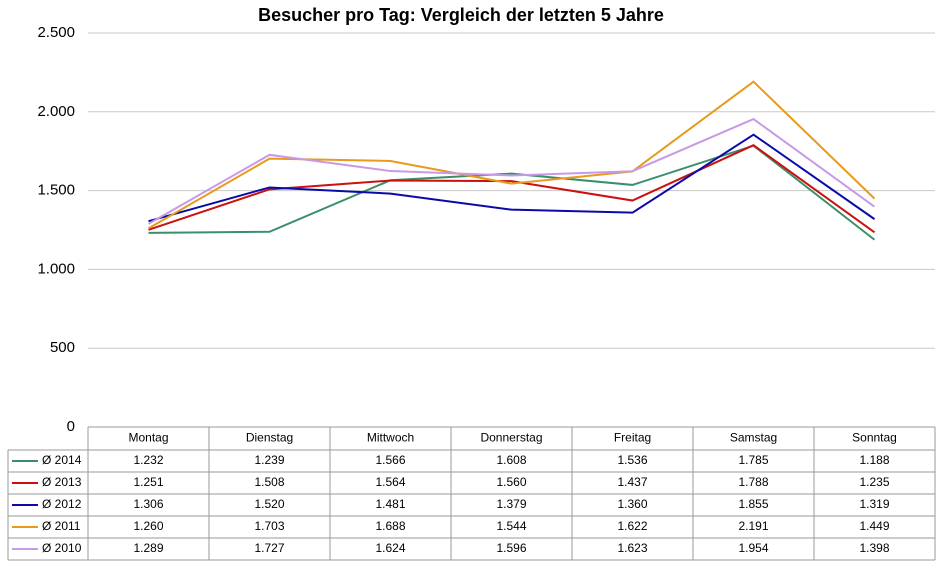 This screenshot has height=566, width=942. What do you see at coordinates (148, 548) in the screenshot?
I see `table-cell: 1.289` at bounding box center [148, 548].